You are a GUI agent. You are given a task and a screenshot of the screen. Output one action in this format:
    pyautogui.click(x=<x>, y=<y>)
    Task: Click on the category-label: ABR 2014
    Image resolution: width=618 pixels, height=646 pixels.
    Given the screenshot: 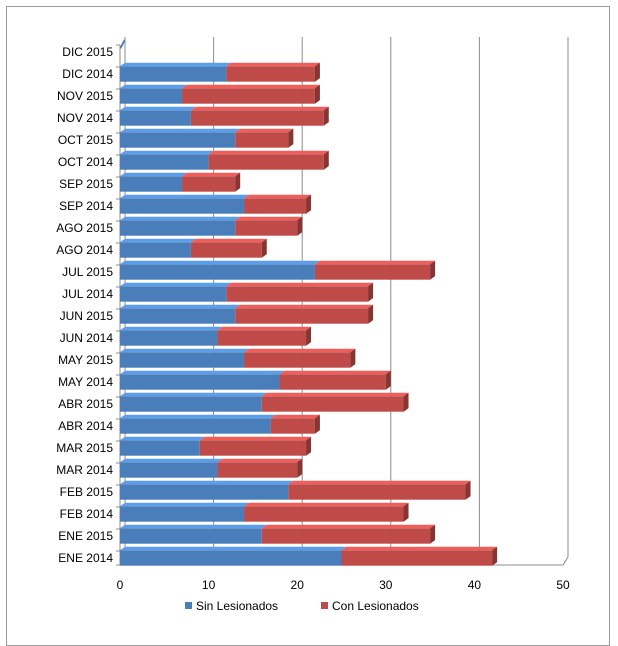 What is the action you would take?
    pyautogui.click(x=85, y=426)
    